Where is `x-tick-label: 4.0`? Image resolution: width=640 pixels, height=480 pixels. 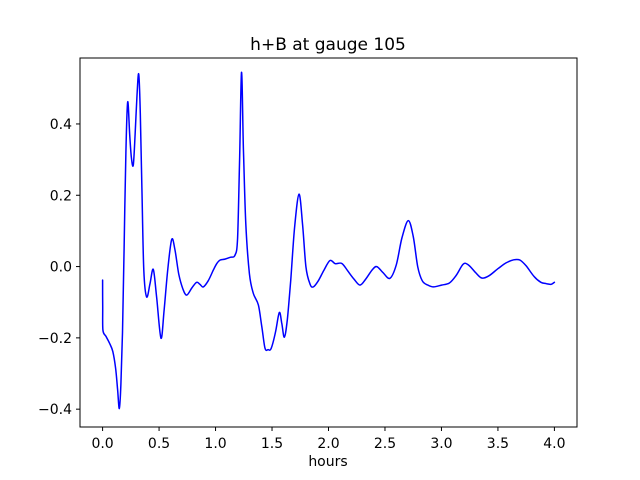 x-tick-label: 4.0 is located at coordinates (554, 444).